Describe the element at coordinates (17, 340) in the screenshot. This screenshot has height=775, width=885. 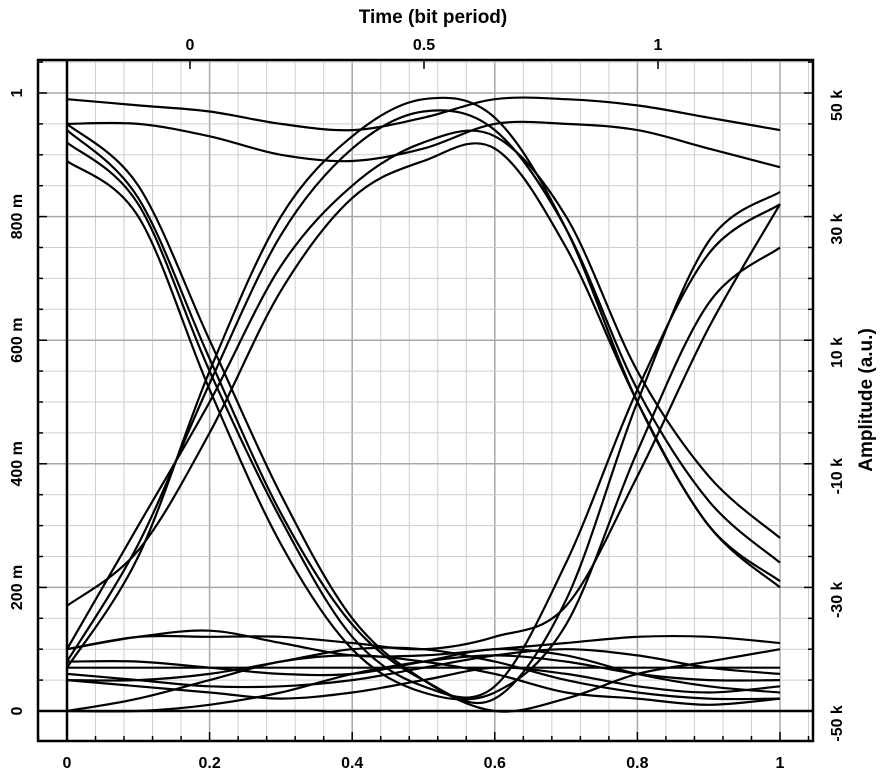
I see `y-left-tick-label: 600 m` at that location.